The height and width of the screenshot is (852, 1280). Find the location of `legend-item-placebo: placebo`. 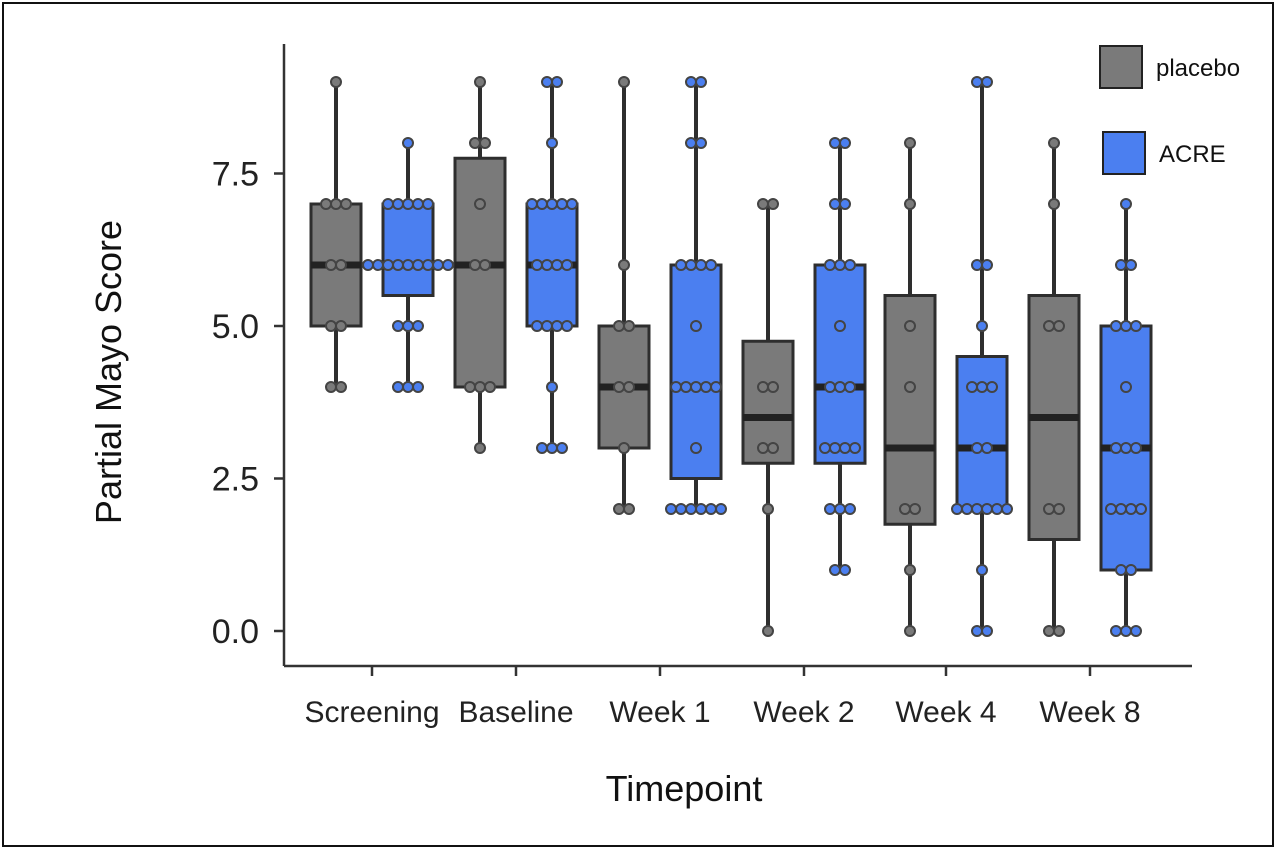

legend-item-placebo: placebo is located at coordinates (1169, 67).